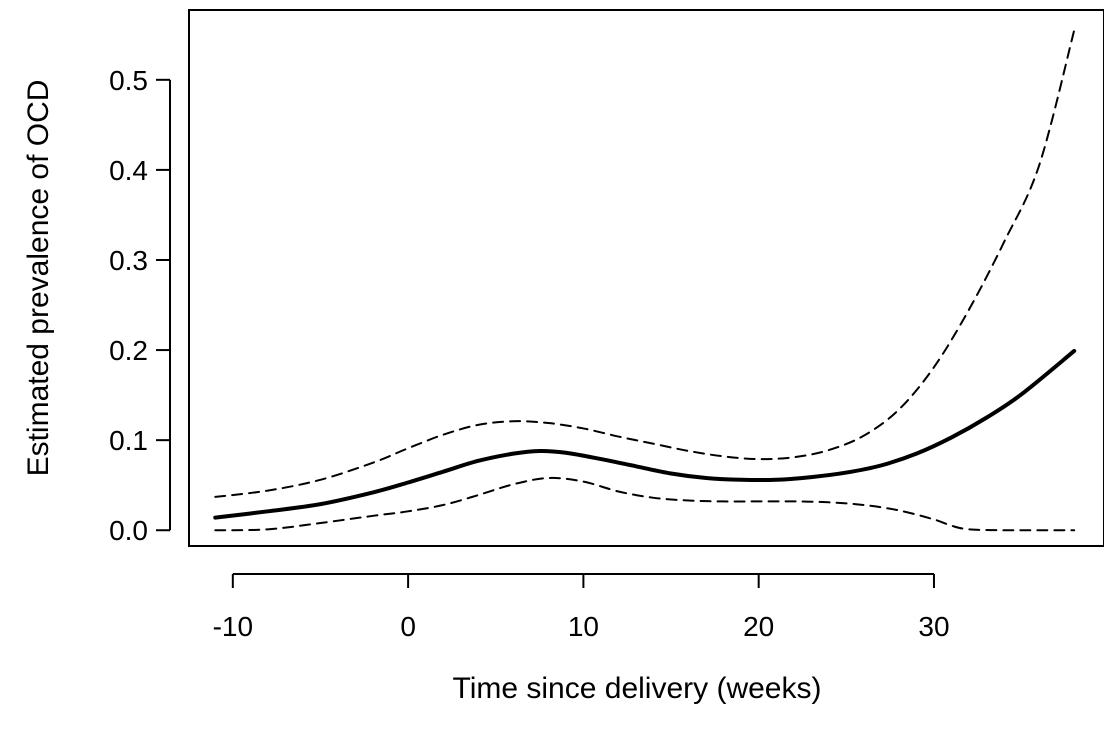  Describe the element at coordinates (128, 440) in the screenshot. I see `y-tick-label: 0.1` at that location.